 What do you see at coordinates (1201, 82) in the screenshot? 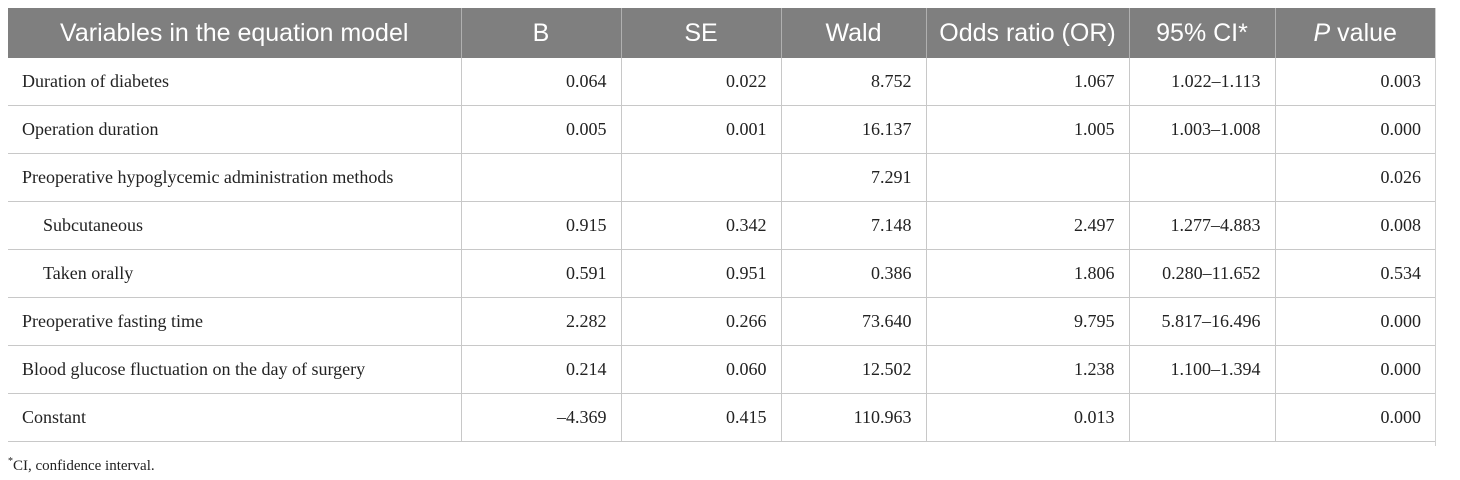
I see `cell-ci: 1.022–1.113` at bounding box center [1201, 82].